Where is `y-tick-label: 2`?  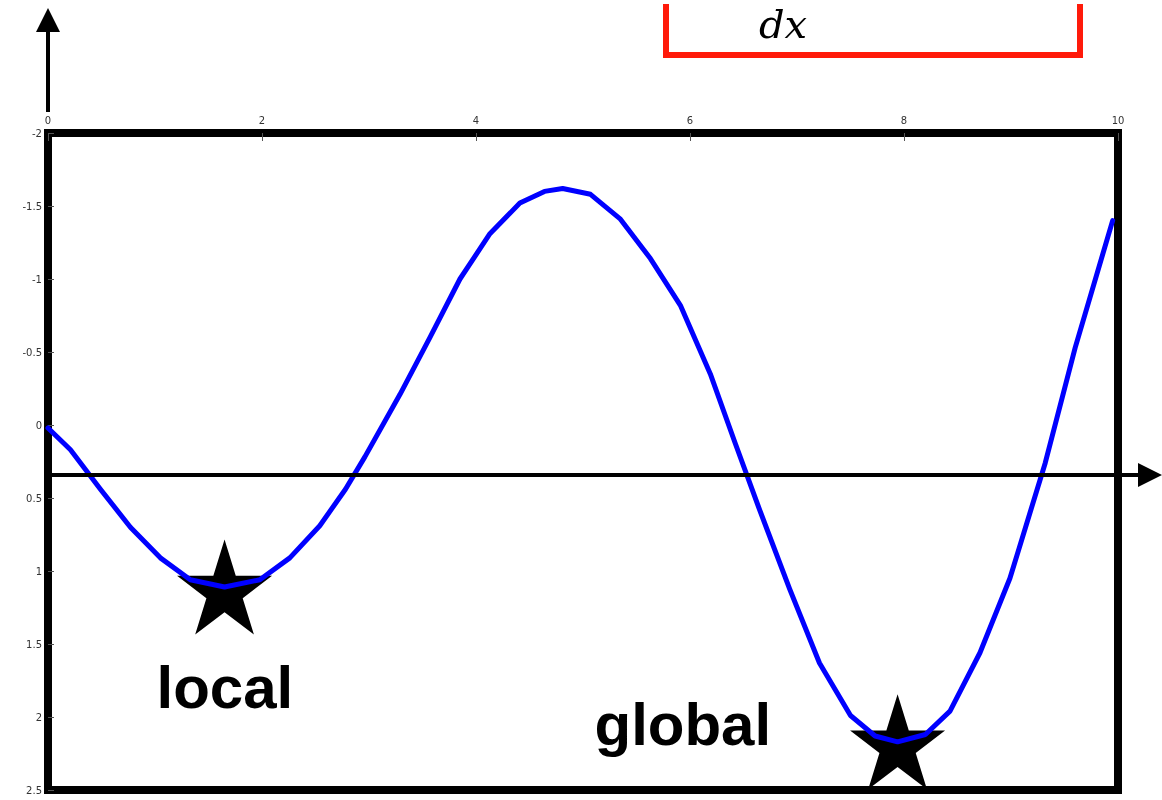
y-tick-label: 2 is located at coordinates (38, 717).